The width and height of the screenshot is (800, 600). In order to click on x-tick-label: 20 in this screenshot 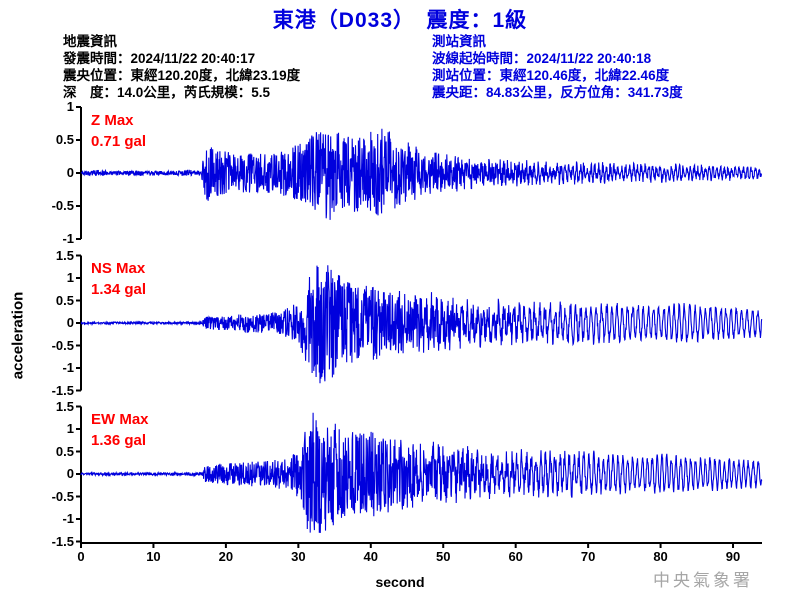, I will do `click(226, 556)`.